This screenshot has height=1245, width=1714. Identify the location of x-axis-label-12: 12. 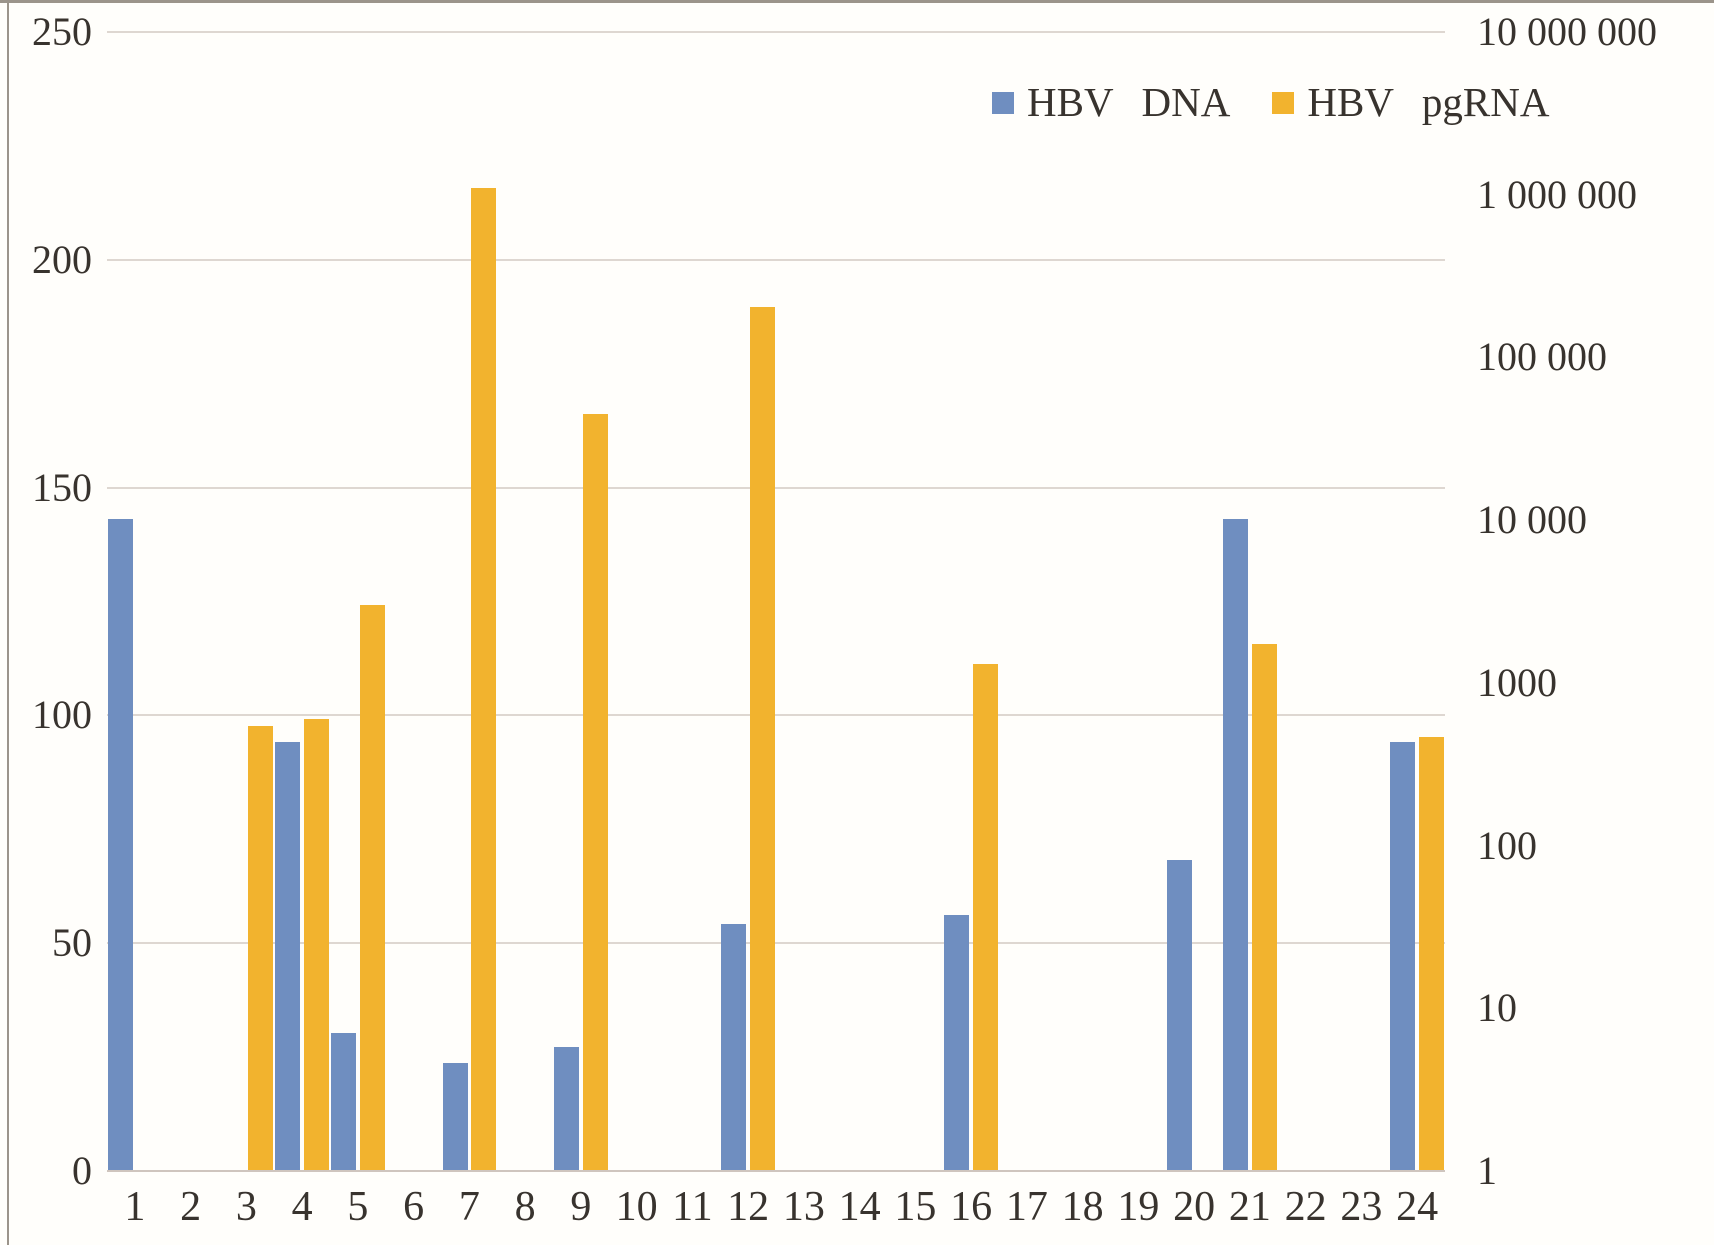
(748, 1207).